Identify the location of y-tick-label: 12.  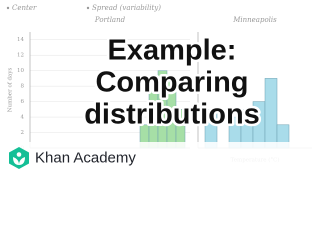
(20, 56).